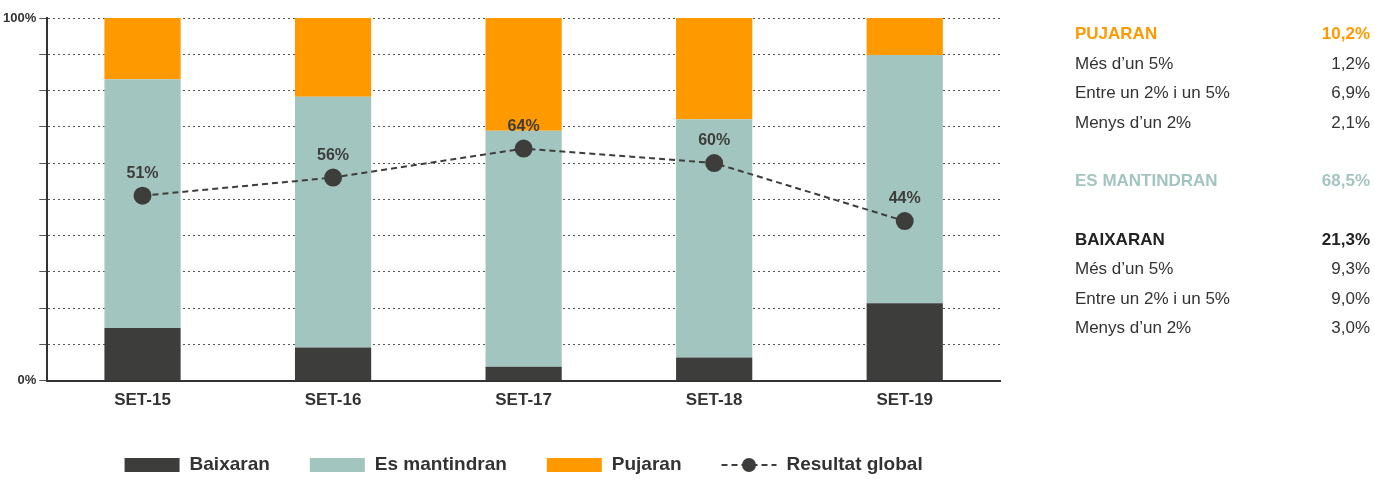 The width and height of the screenshot is (1375, 481). What do you see at coordinates (1350, 64) in the screenshot?
I see `text: 1,2%` at bounding box center [1350, 64].